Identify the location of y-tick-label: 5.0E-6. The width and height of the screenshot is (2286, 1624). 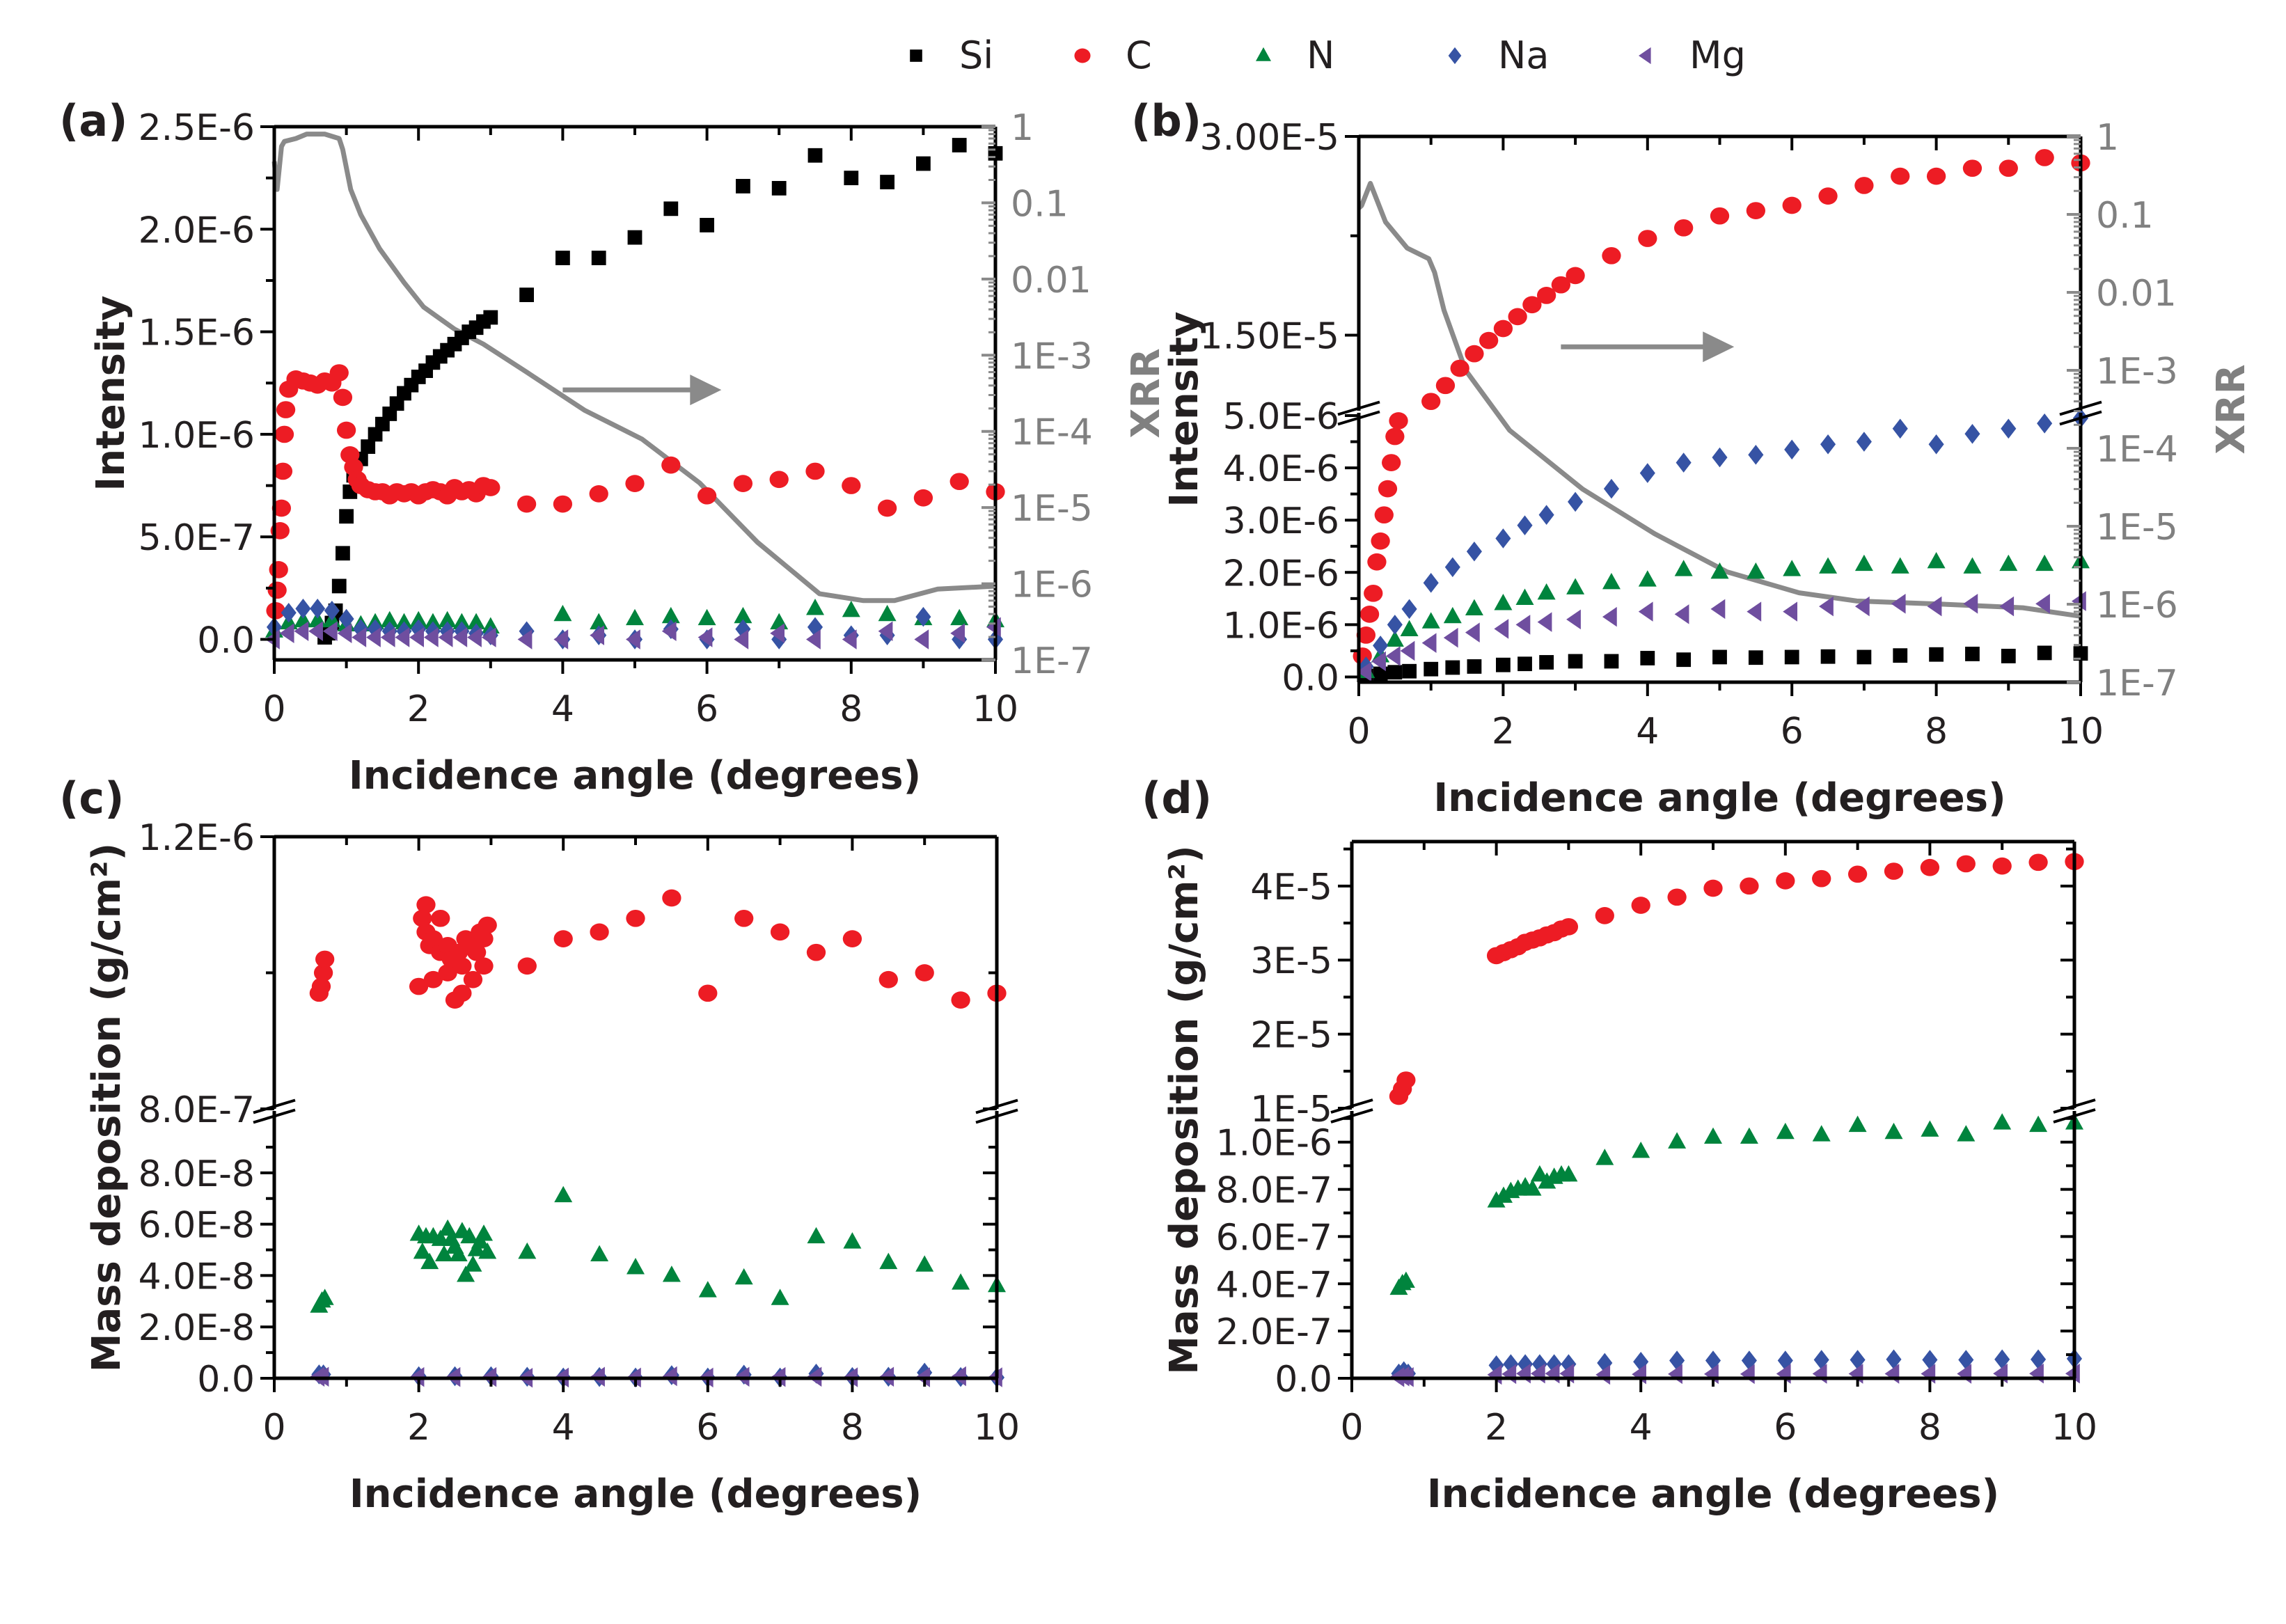
(1281, 417).